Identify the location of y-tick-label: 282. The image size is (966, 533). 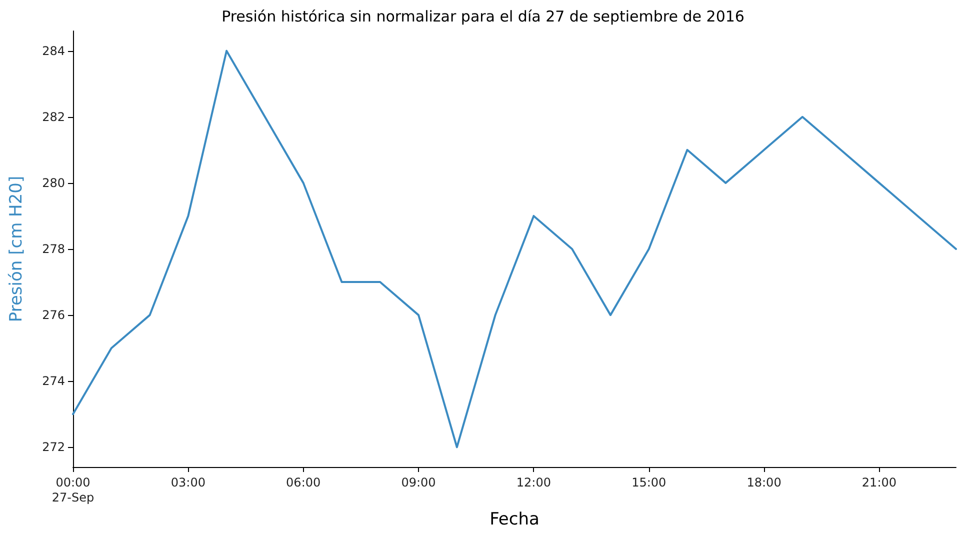
(53, 117).